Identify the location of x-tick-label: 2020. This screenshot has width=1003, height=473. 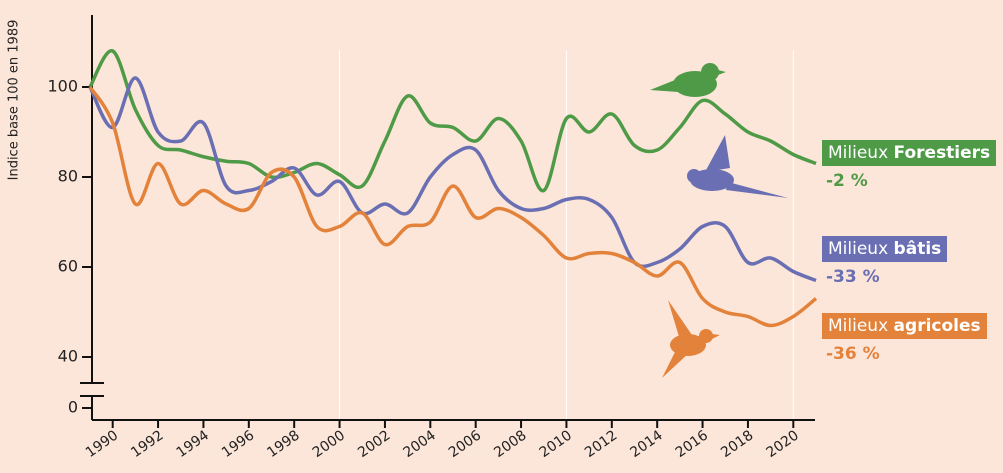
(783, 444).